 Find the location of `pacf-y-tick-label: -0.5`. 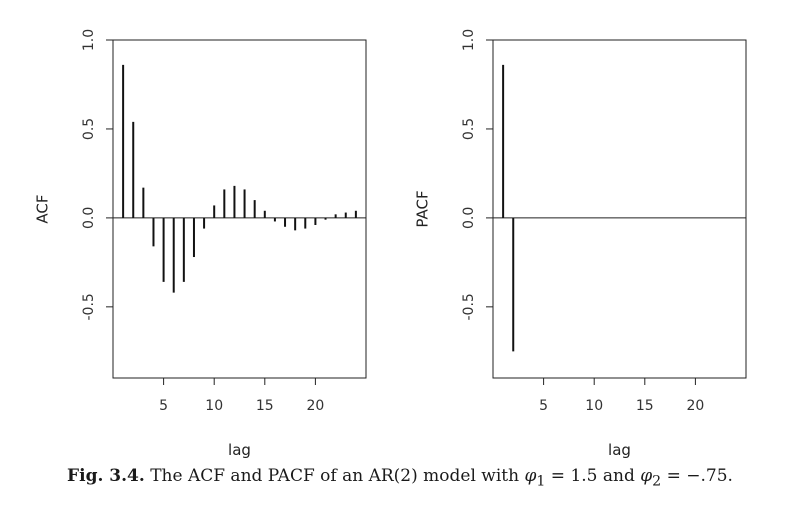

pacf-y-tick-label: -0.5 is located at coordinates (469, 306).